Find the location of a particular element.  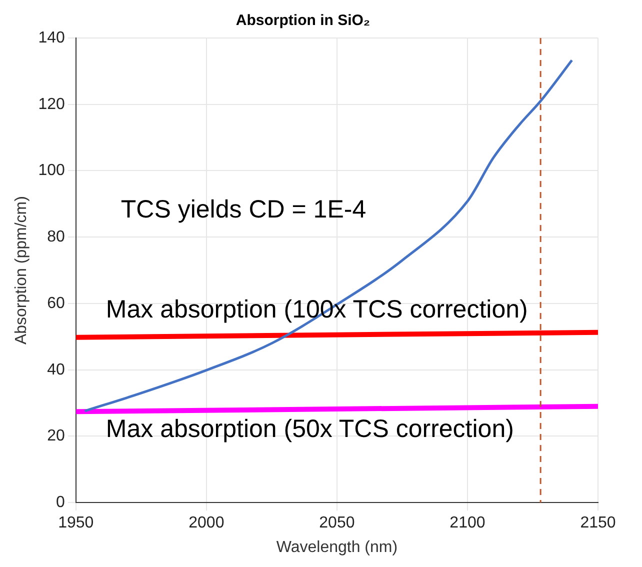

x-tick-label: 2000 is located at coordinates (206, 523).